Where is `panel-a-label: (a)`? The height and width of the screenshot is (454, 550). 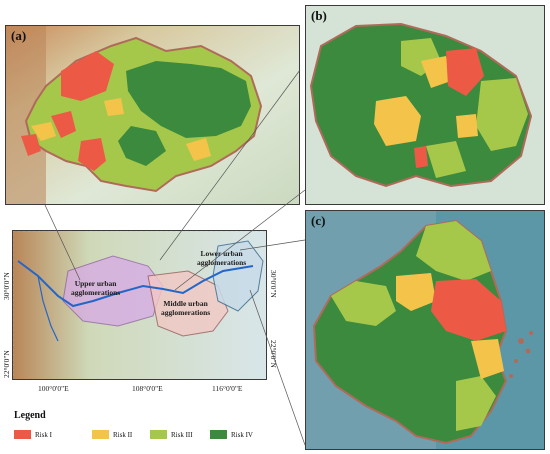
panel-a-label: (a) is located at coordinates (19, 35).